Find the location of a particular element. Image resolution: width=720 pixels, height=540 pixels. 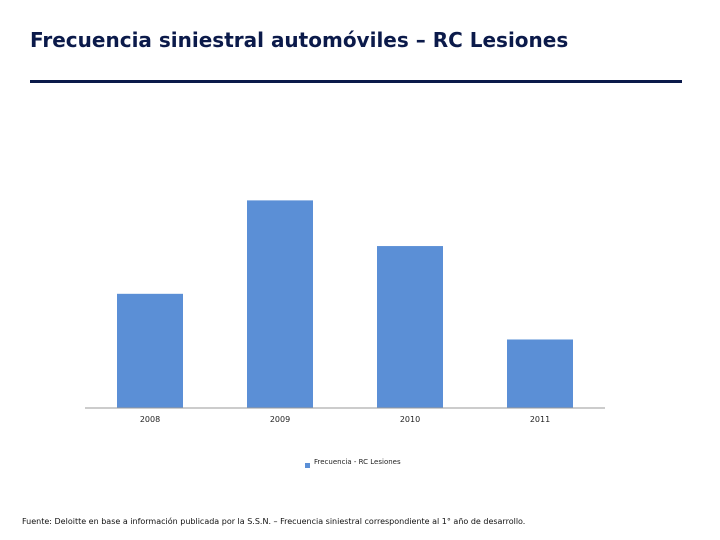

x-tick-label: 2009 is located at coordinates (280, 419).